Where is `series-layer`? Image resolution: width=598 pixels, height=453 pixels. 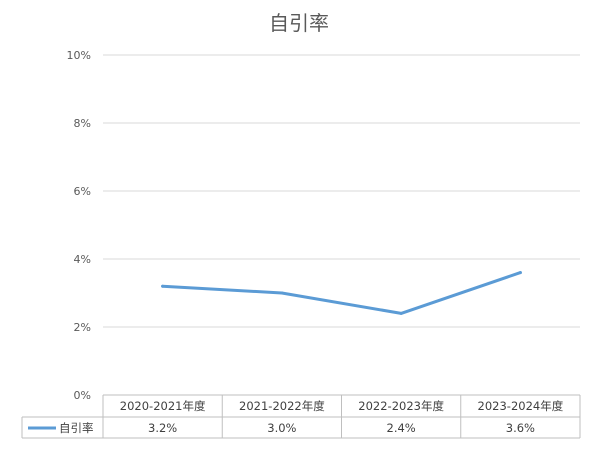
series-layer is located at coordinates (341, 293).